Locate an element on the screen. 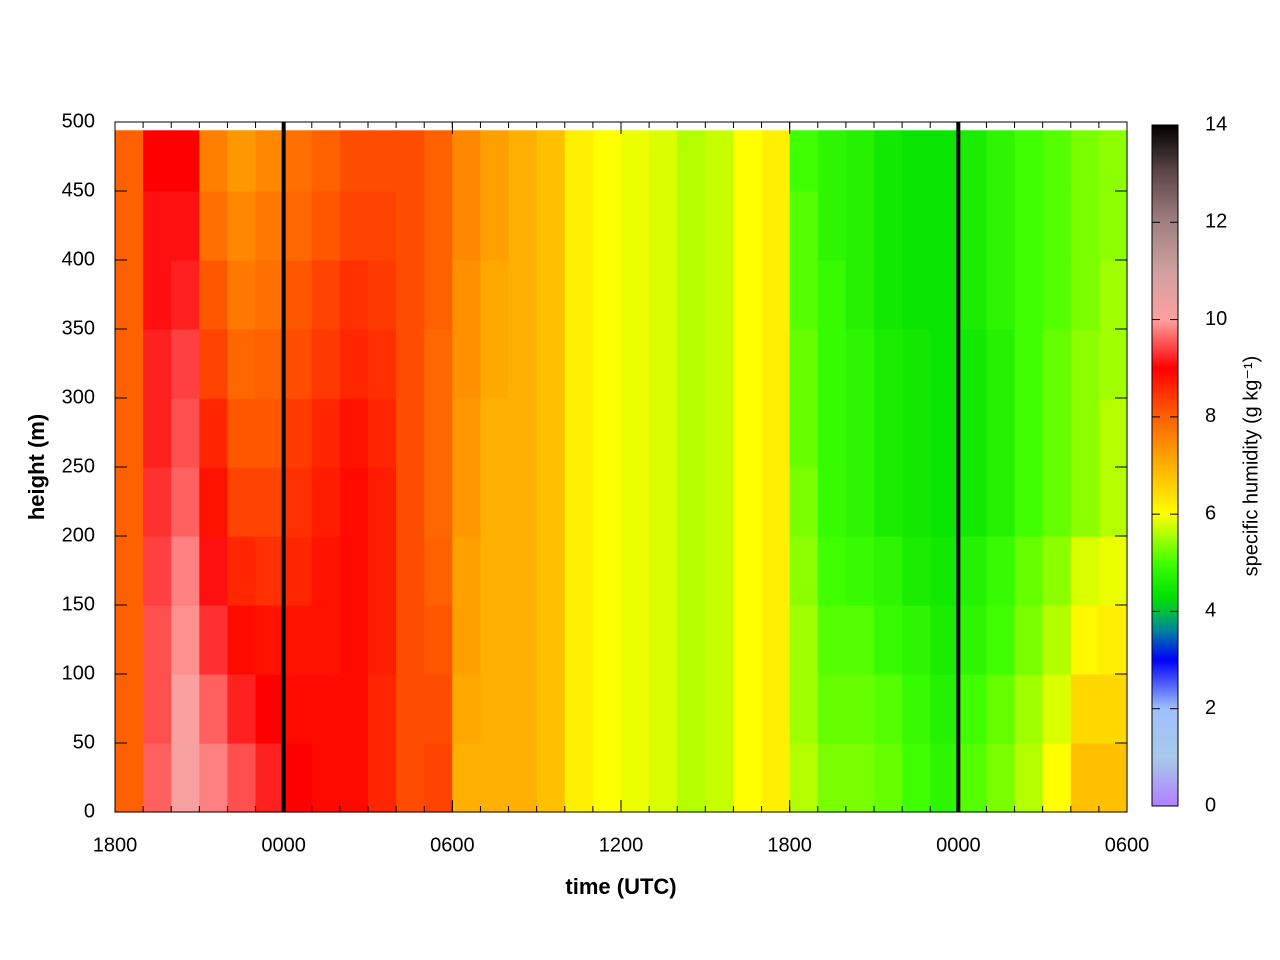 This screenshot has width=1280, height=960. y-tick-label: 150 is located at coordinates (78, 604).